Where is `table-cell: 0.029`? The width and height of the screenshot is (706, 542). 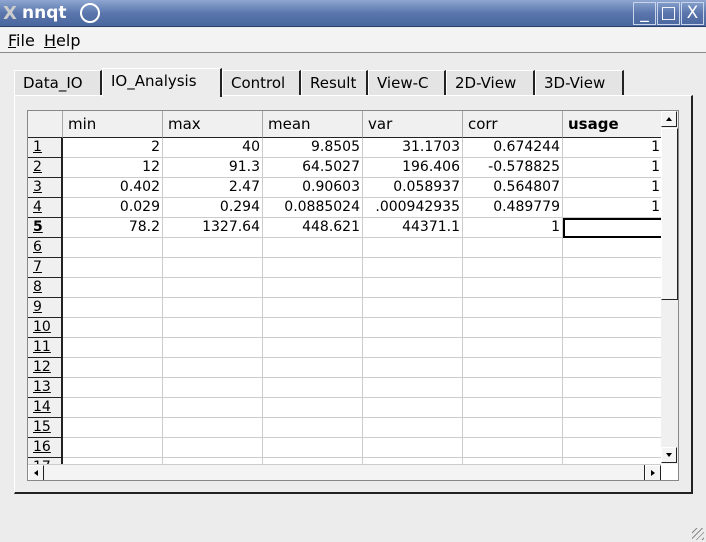
table-cell: 0.029 is located at coordinates (113, 208).